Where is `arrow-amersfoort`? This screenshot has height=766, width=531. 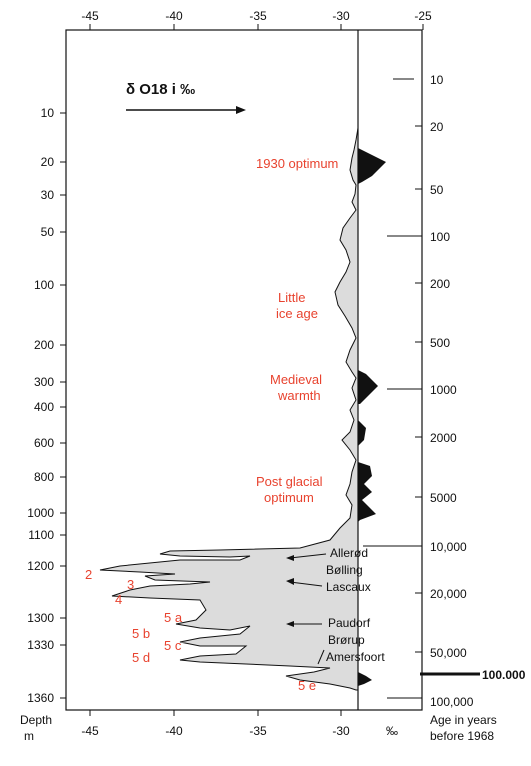 arrow-amersfoort is located at coordinates (321, 657).